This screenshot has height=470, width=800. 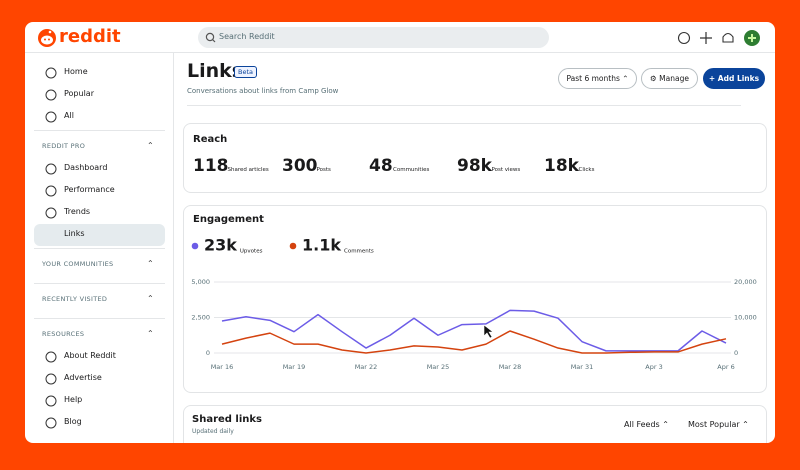 I want to click on x-tick-label: Apr 6, so click(x=725, y=367).